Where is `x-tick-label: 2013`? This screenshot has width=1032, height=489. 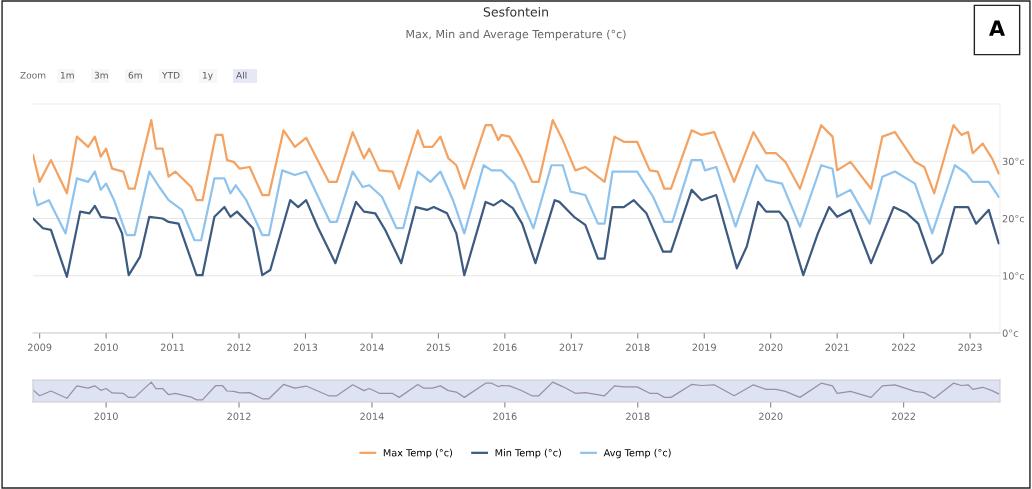
x-tick-label: 2013 is located at coordinates (305, 347).